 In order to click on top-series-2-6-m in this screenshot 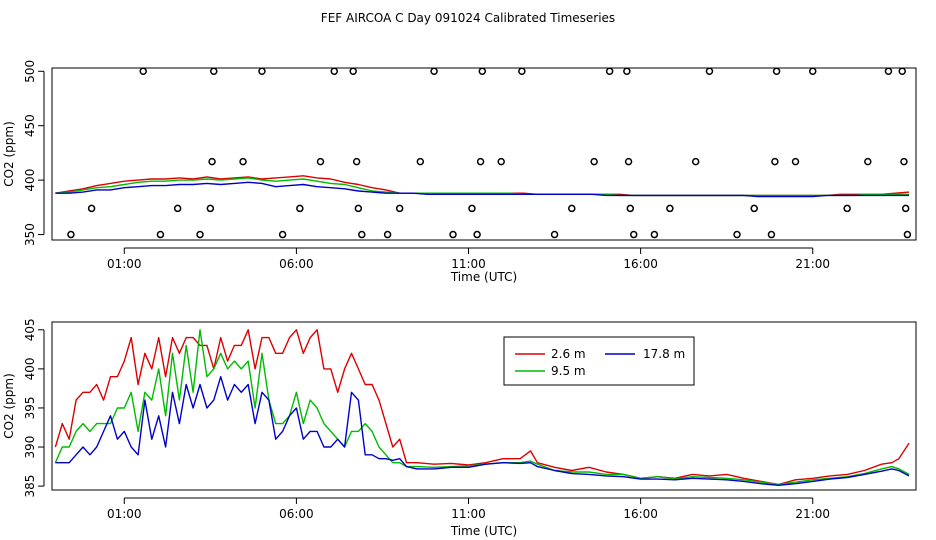, I will do `click(482, 186)`.